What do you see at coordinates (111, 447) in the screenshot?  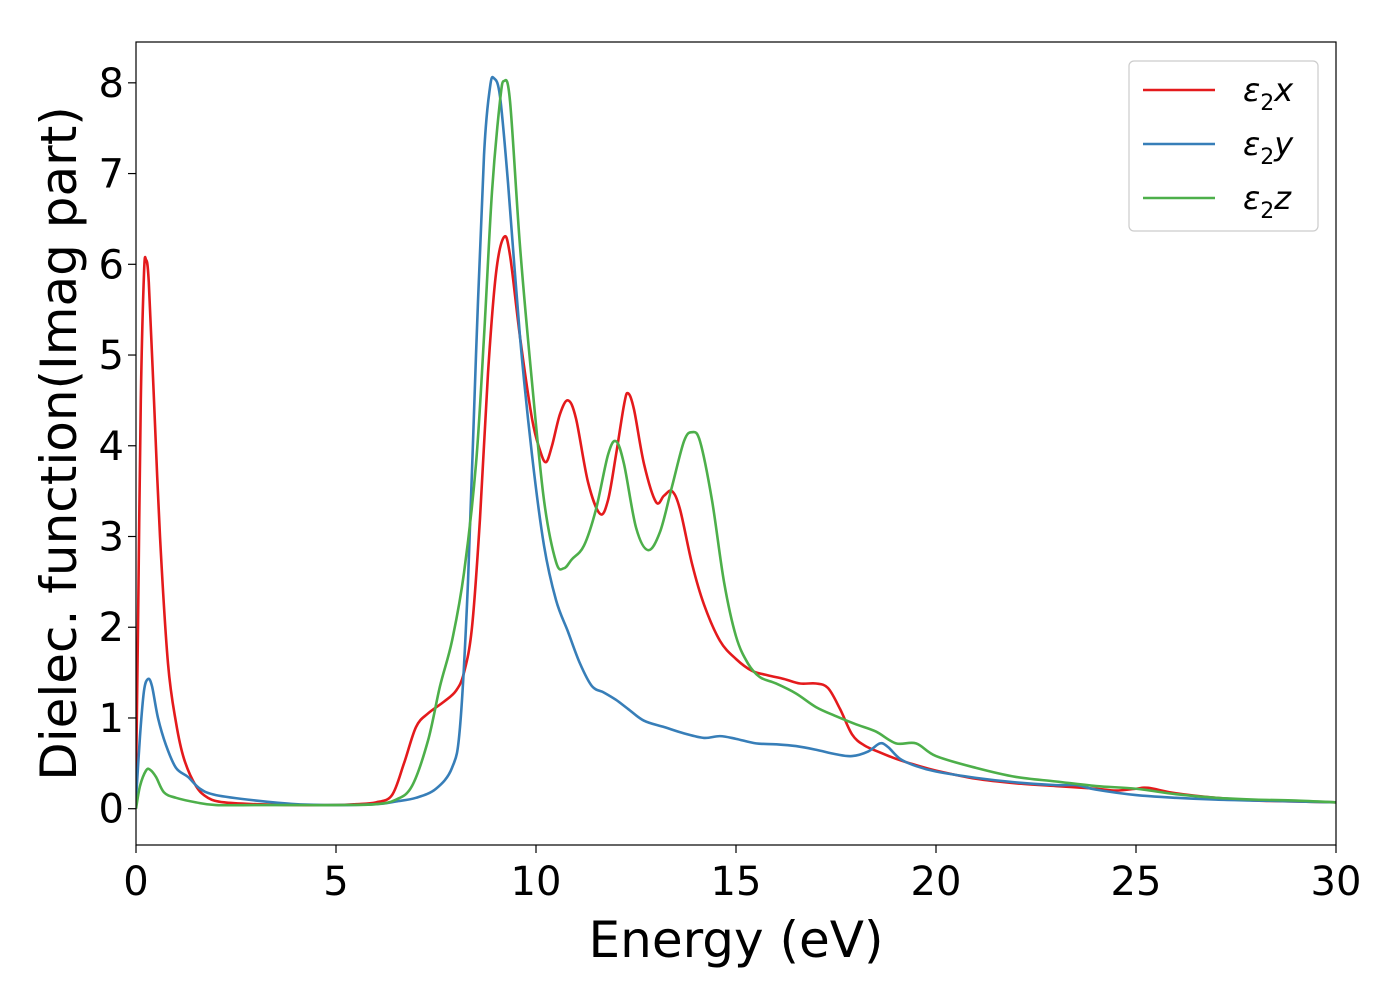 I see `y-tick-label: 4` at bounding box center [111, 447].